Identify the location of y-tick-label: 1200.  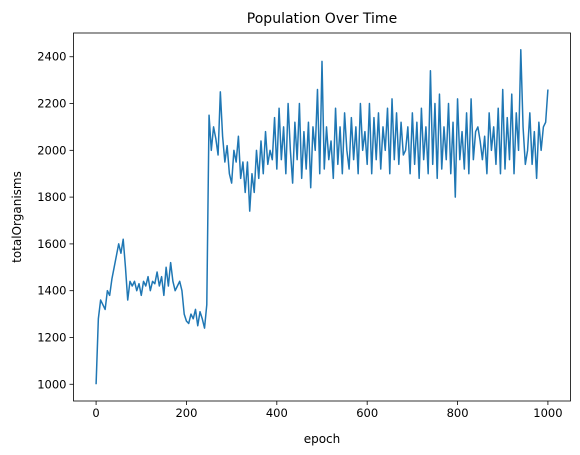
(51, 337).